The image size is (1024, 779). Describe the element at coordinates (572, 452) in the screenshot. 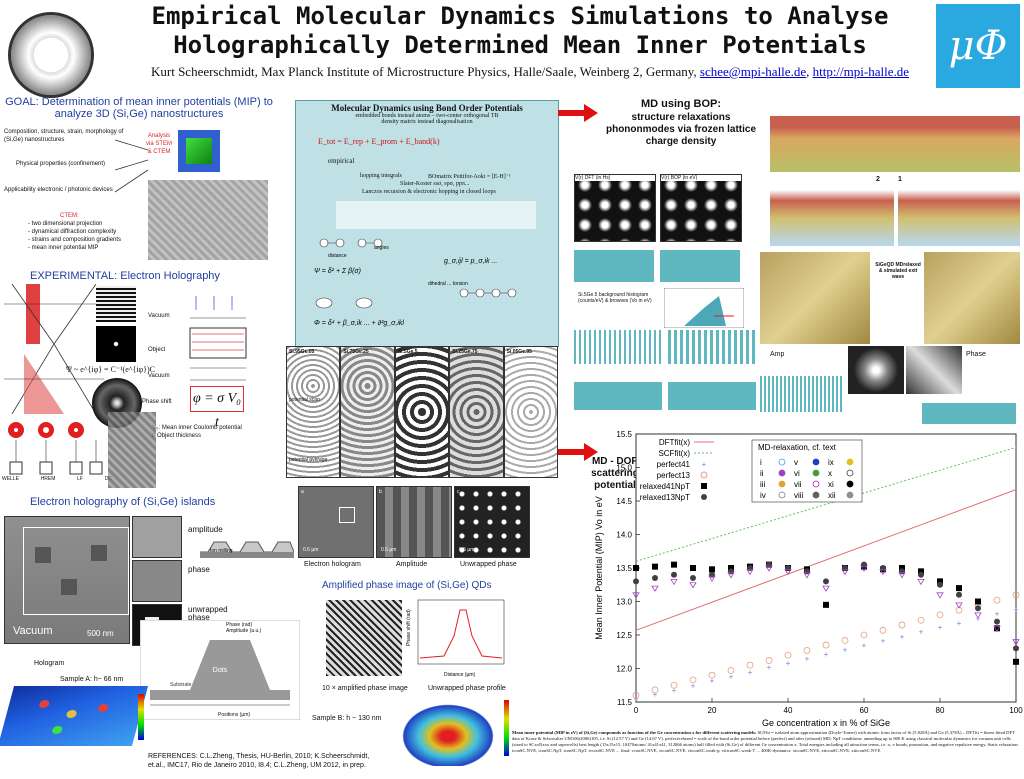

I see `arrow-to-md-dop` at that location.